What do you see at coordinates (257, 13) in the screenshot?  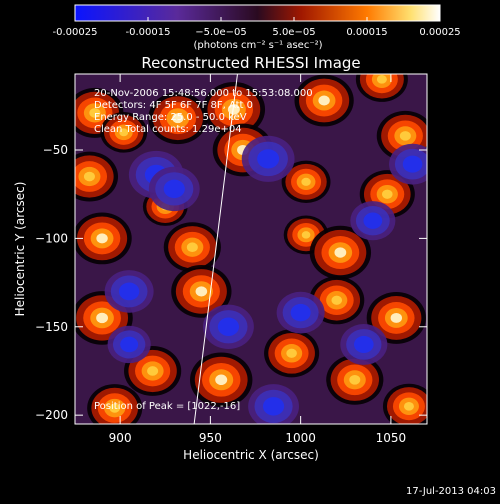 I see `colorbar-strip` at bounding box center [257, 13].